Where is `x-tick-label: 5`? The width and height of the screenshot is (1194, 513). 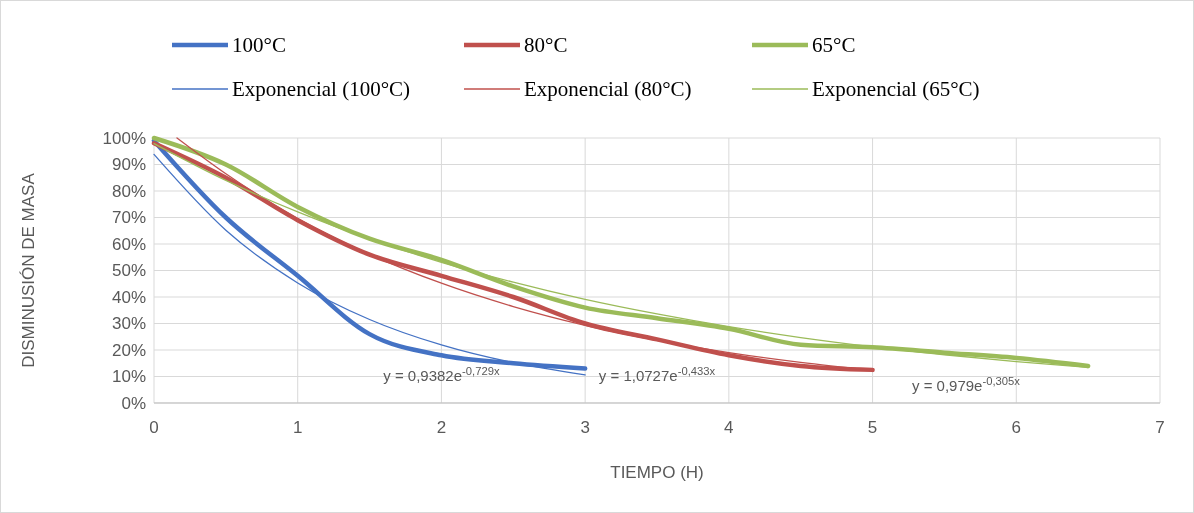 x-tick-label: 5 is located at coordinates (872, 427).